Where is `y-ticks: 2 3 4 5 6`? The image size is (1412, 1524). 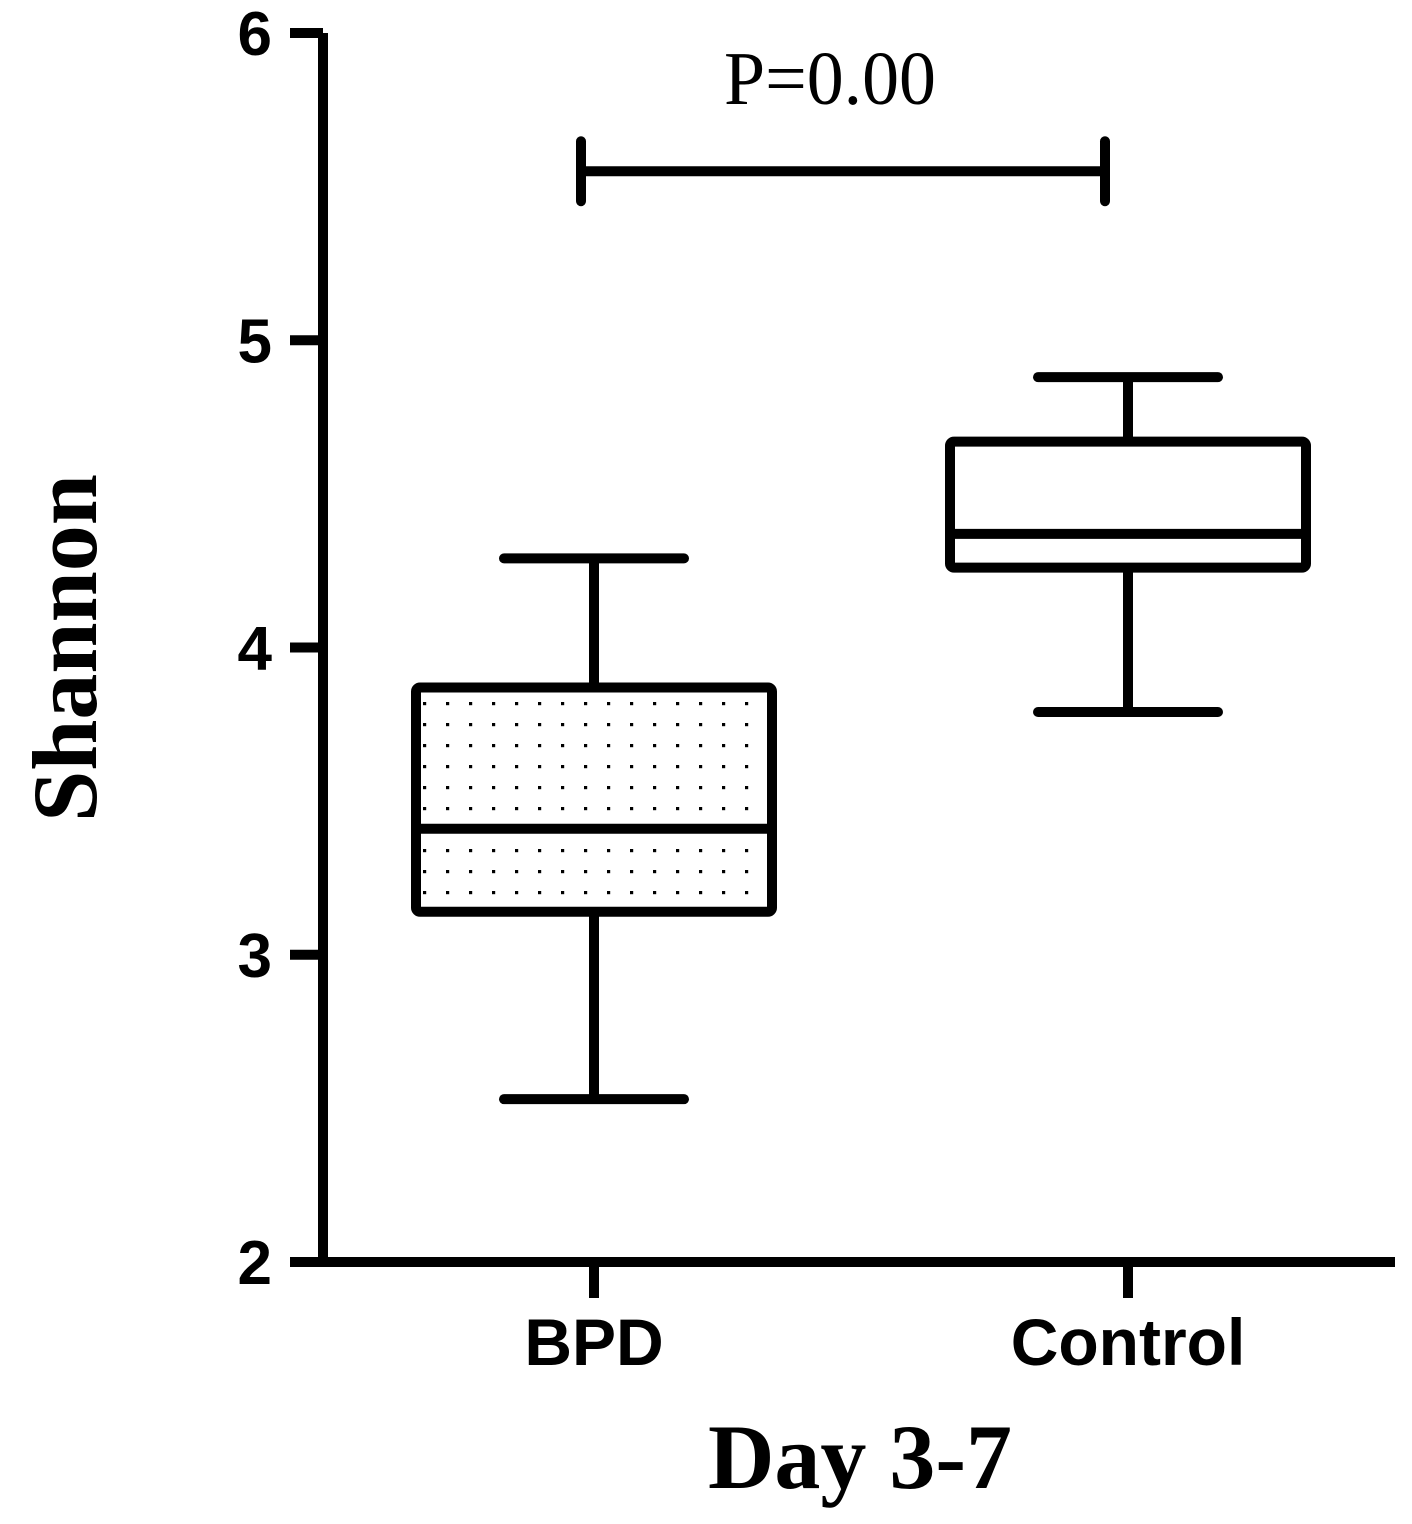 y-ticks: 2 3 4 5 6 is located at coordinates (280, 649).